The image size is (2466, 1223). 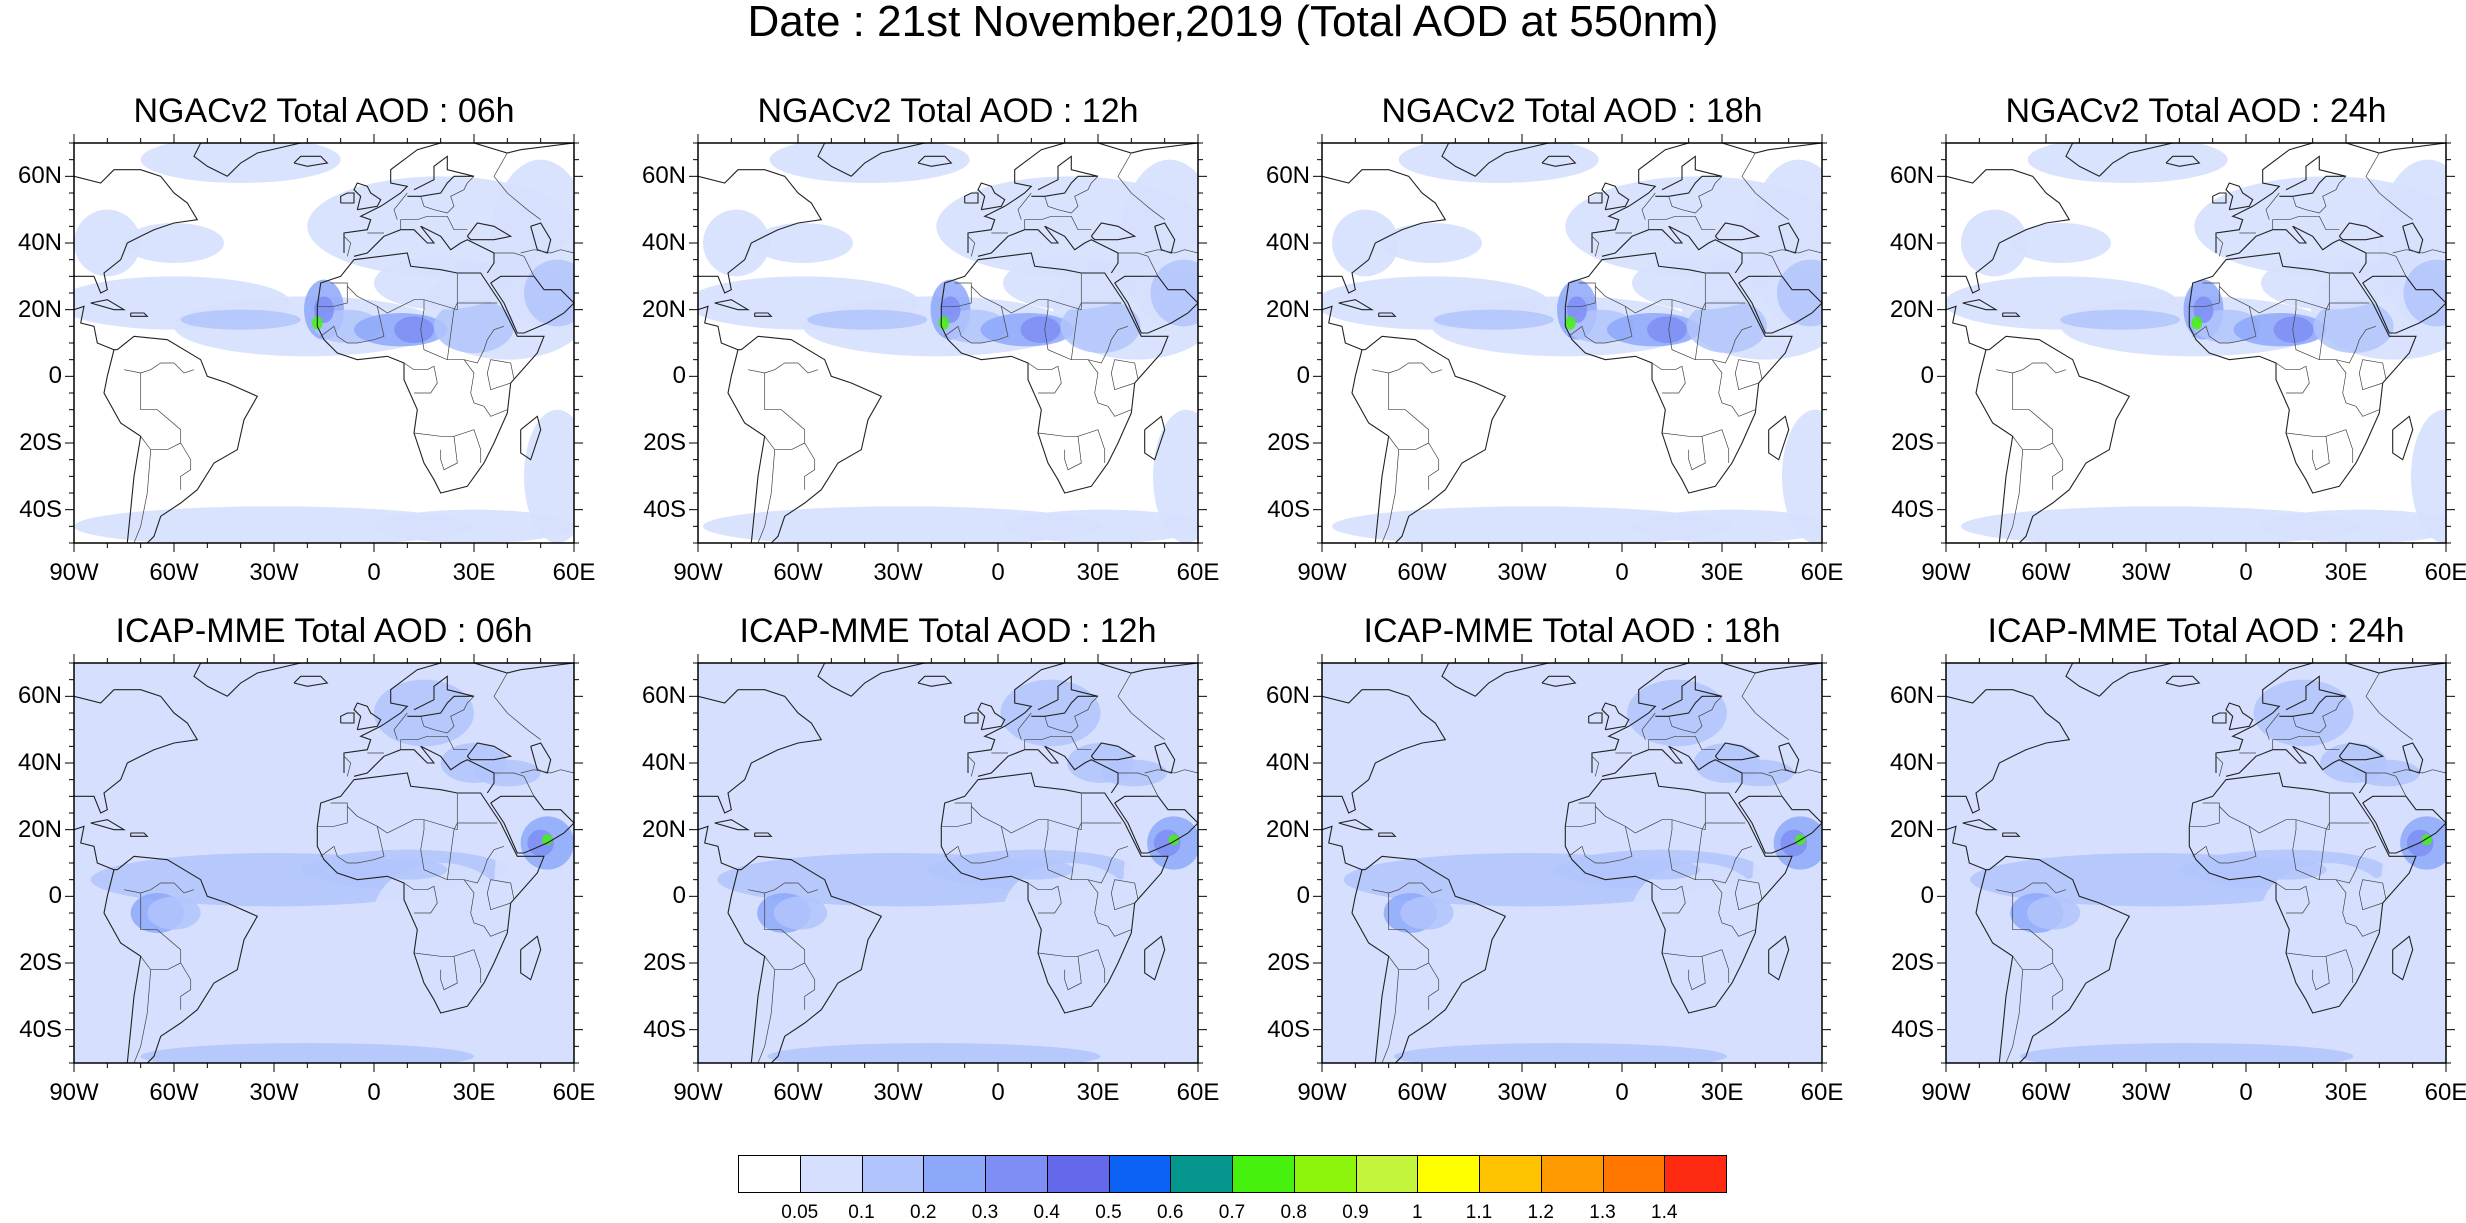 I want to click on colorbar-label: 0.1, so click(x=862, y=1213).